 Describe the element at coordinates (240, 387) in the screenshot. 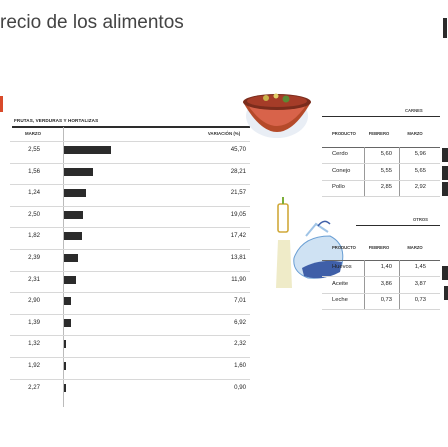

I see `variacion-label: 0,90` at that location.